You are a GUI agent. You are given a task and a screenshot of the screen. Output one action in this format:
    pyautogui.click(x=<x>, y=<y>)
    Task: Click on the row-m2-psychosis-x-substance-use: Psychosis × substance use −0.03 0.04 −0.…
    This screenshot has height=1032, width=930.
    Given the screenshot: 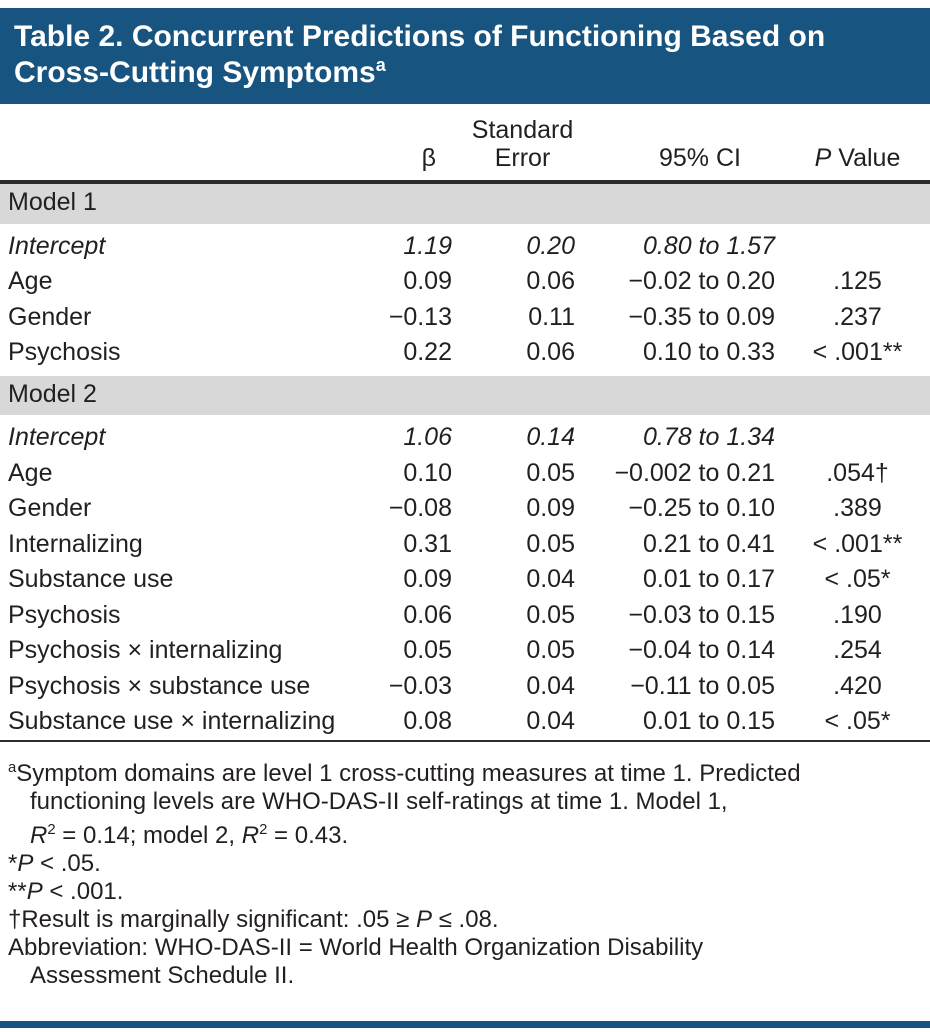 What is the action you would take?
    pyautogui.click(x=465, y=687)
    